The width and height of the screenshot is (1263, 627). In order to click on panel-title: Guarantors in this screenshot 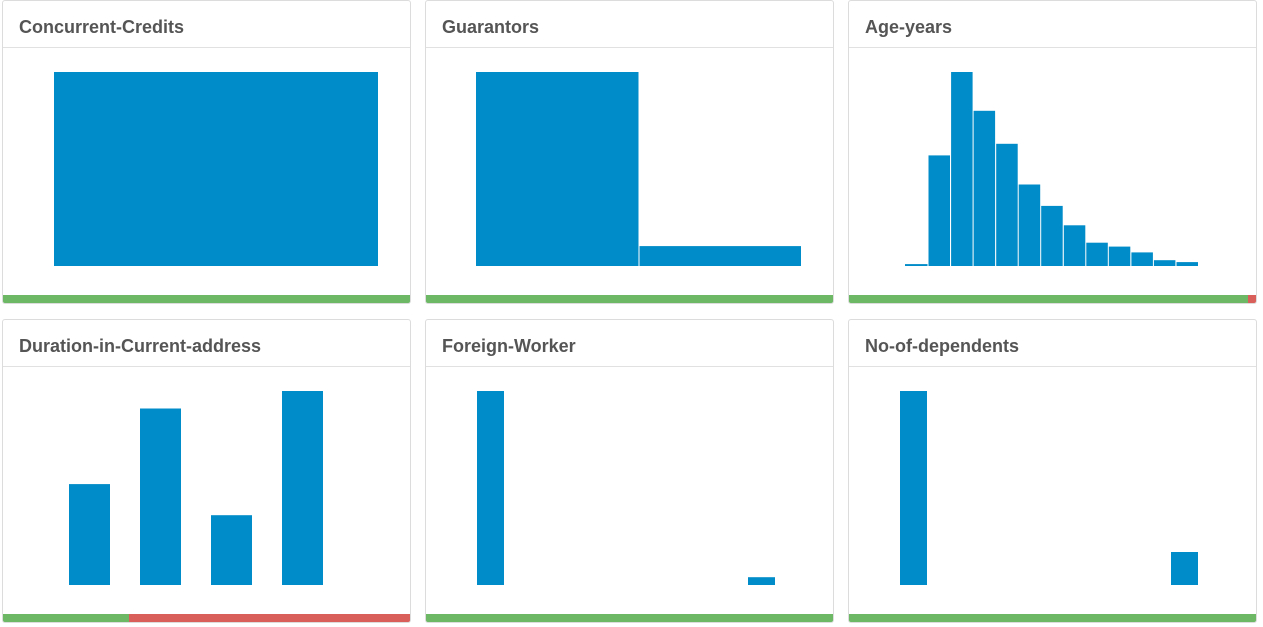, I will do `click(629, 24)`.